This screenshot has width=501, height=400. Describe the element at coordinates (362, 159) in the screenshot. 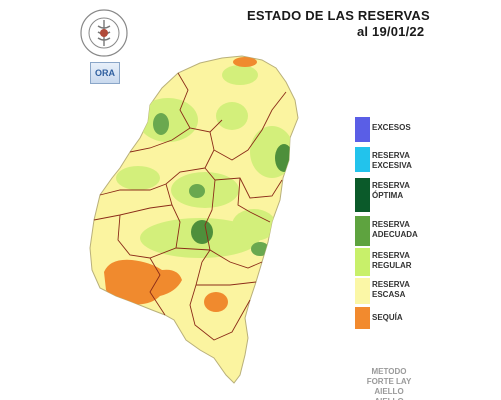

I see `legend-swatch-excesiva` at that location.